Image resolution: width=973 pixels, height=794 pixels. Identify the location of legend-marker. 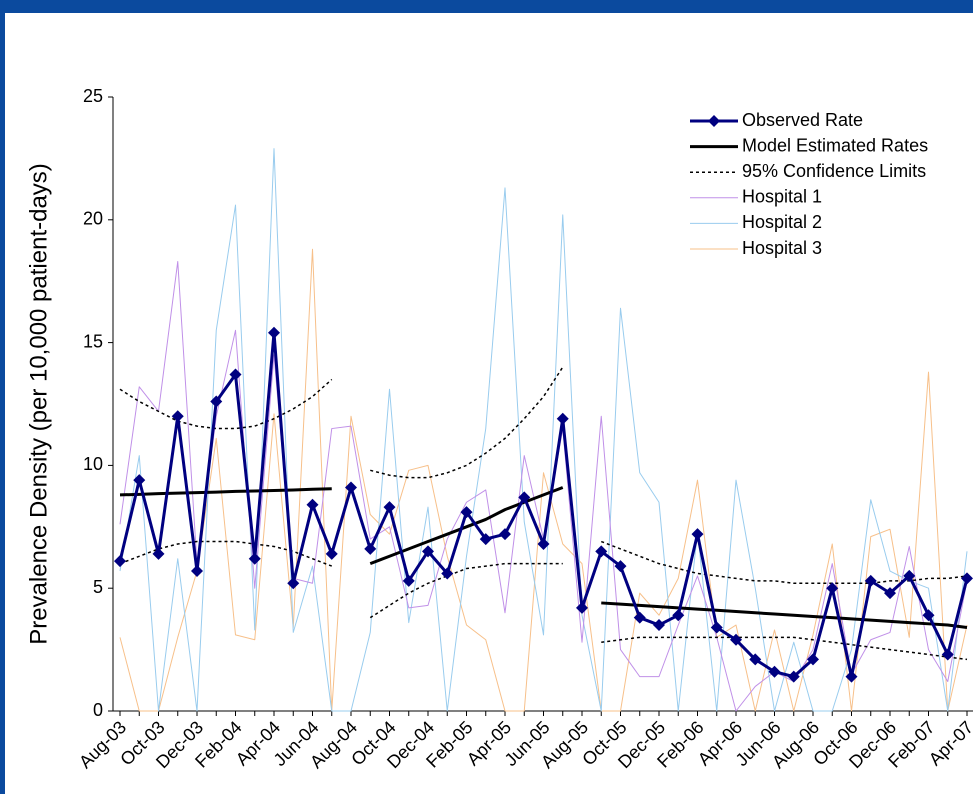
(714, 121).